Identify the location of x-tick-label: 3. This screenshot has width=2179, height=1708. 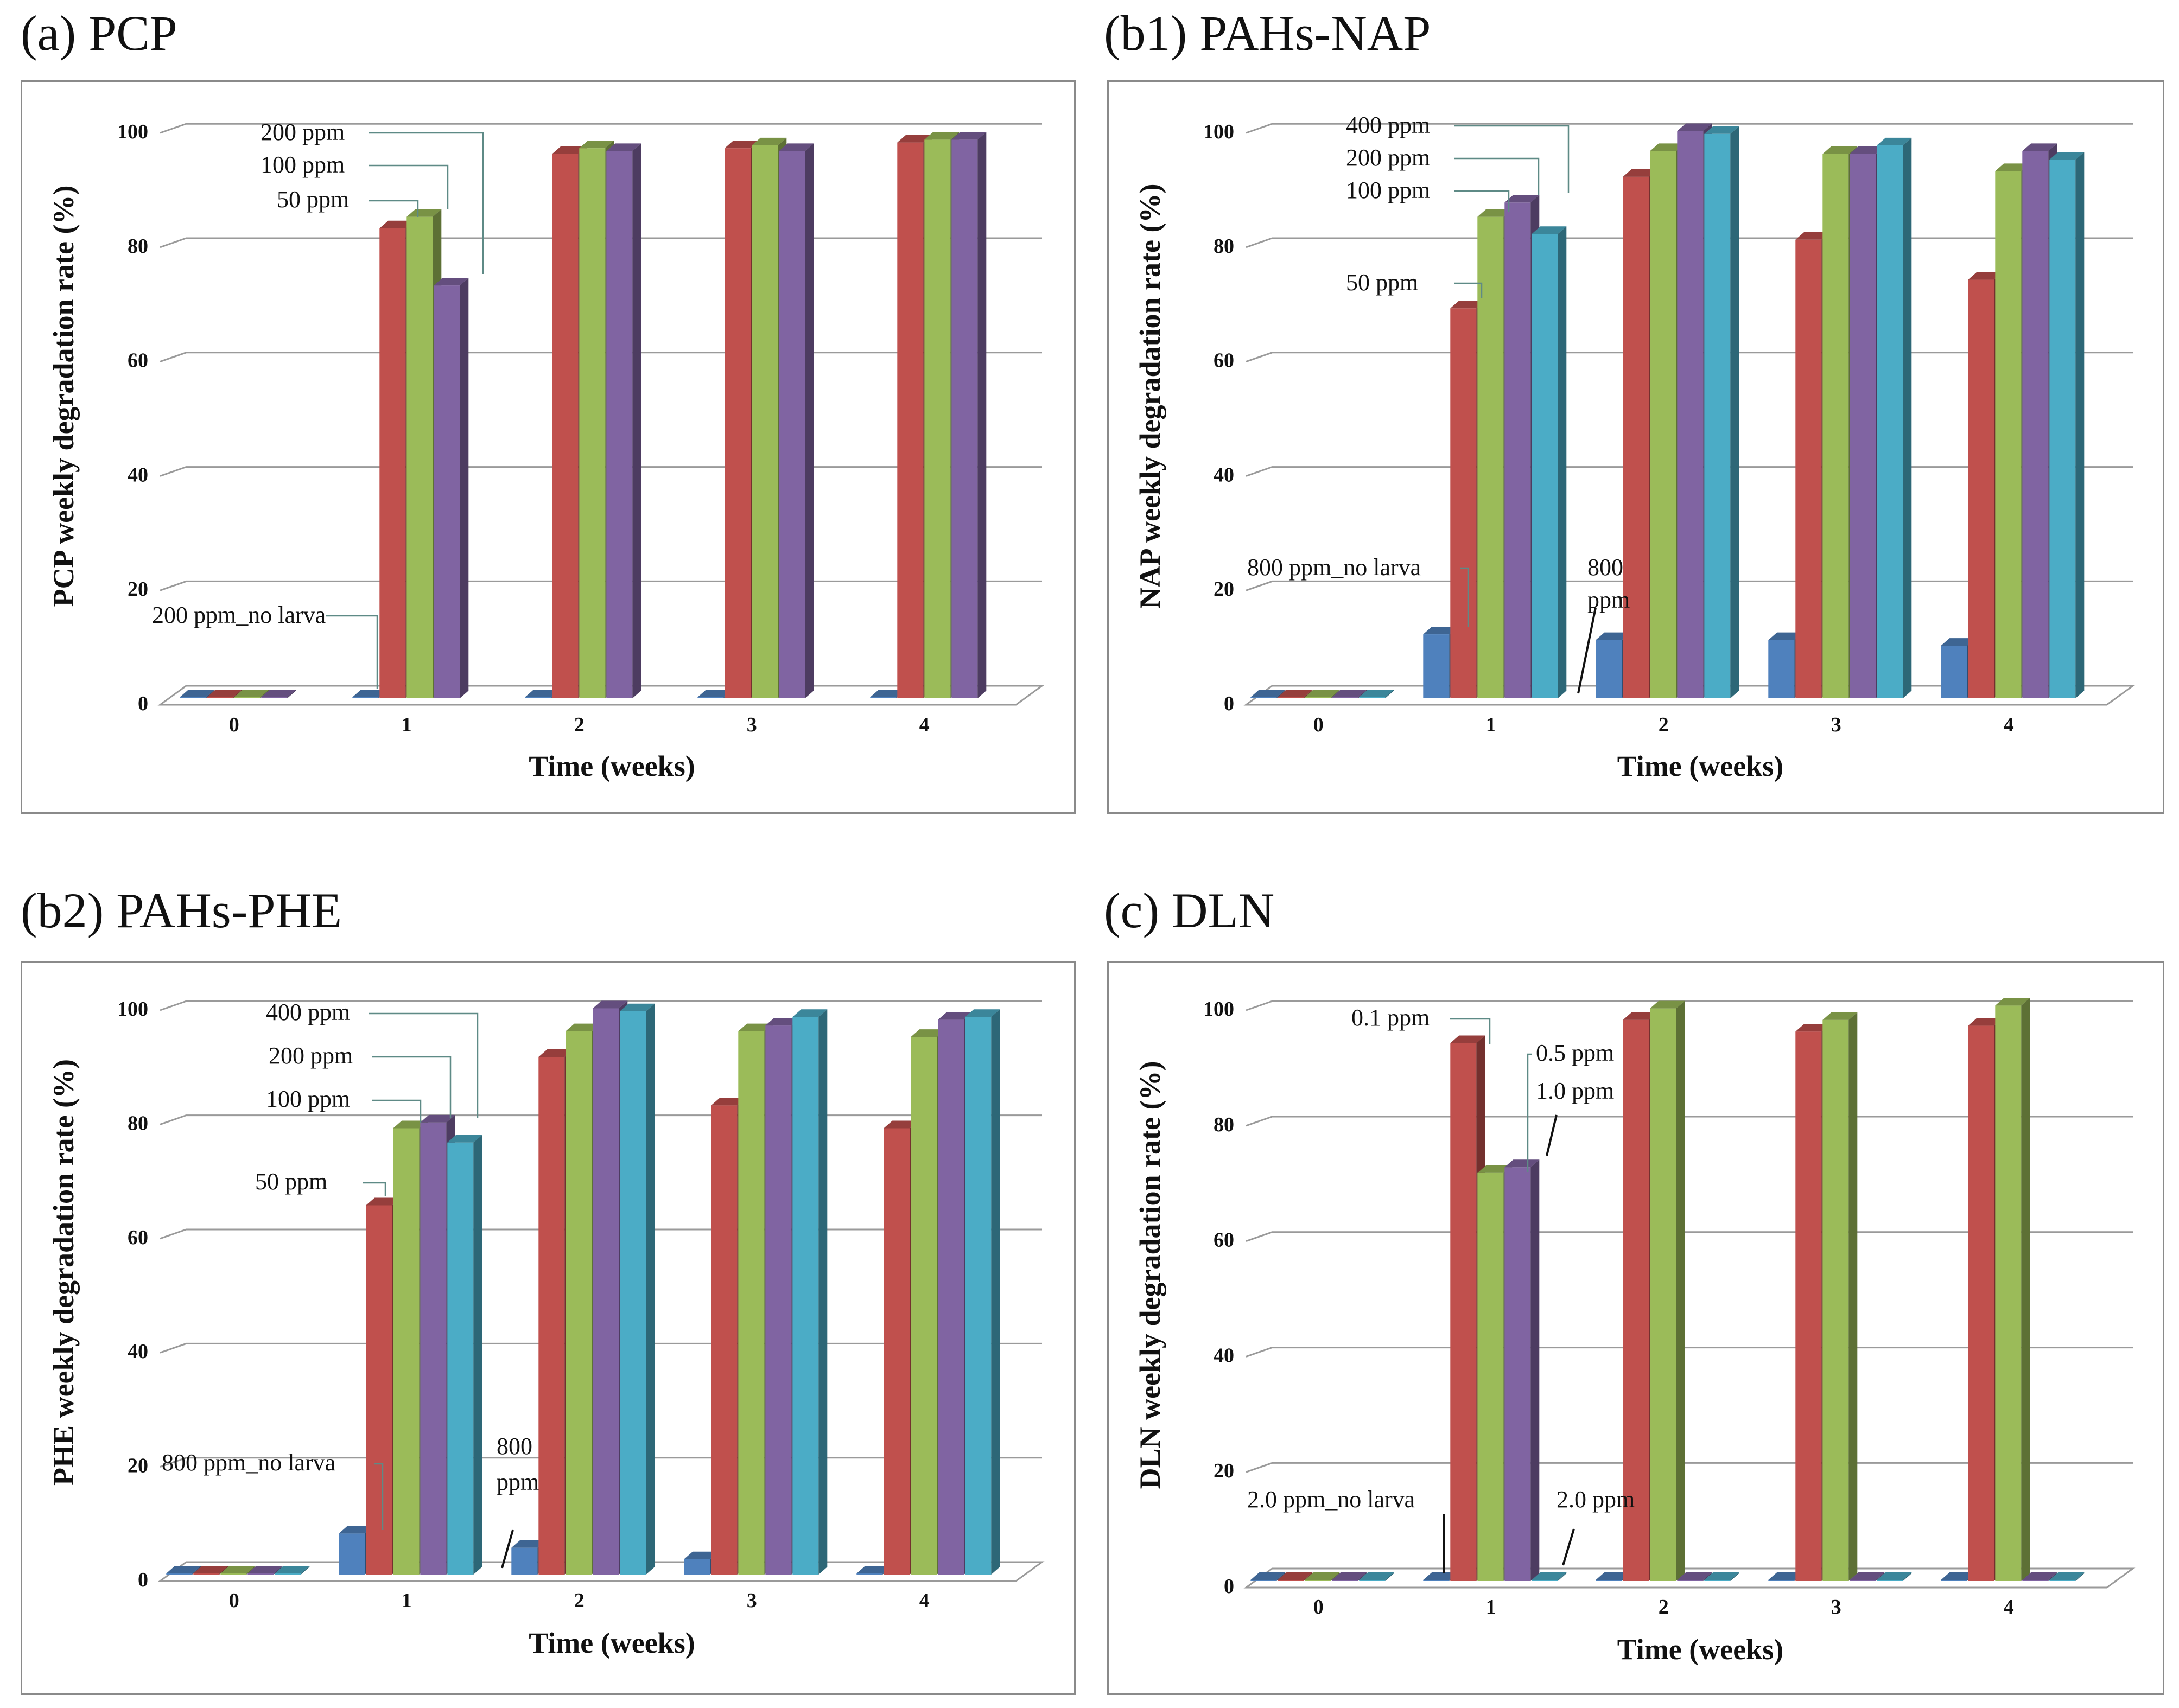
(752, 724).